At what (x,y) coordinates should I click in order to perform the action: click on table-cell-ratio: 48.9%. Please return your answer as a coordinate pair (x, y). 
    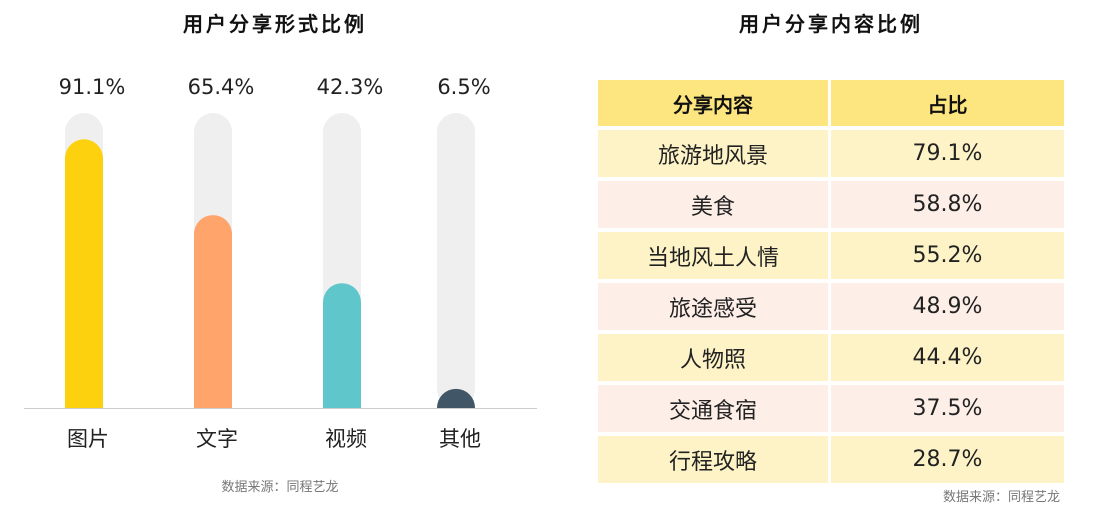
    Looking at the image, I should click on (947, 306).